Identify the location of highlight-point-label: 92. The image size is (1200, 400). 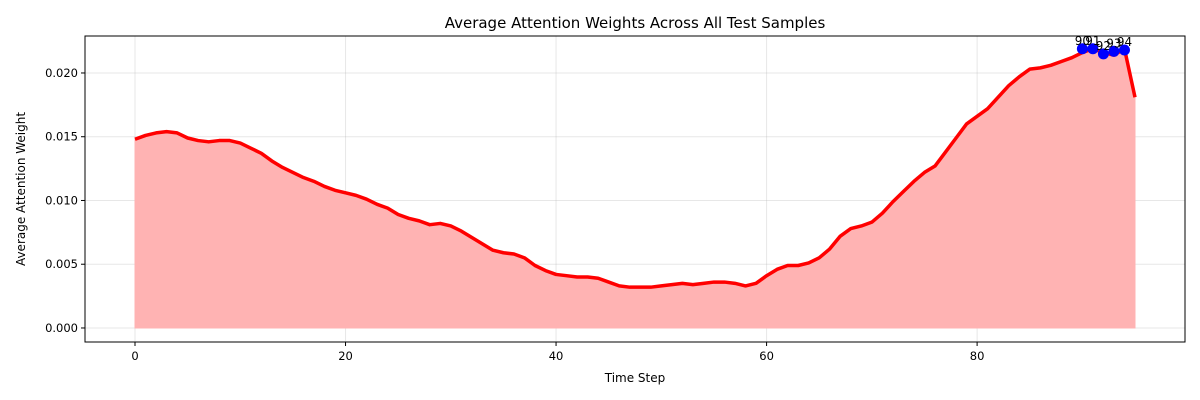
(1103, 46).